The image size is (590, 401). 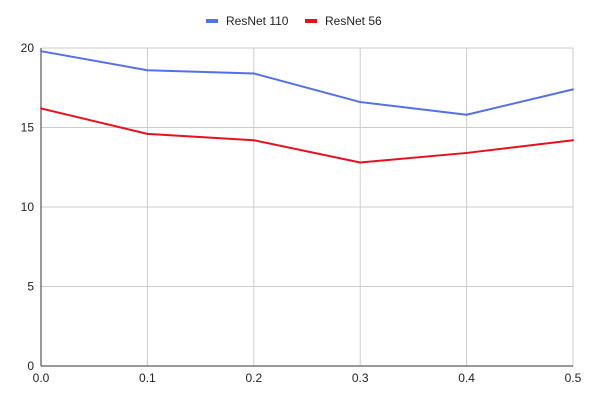 What do you see at coordinates (573, 378) in the screenshot?
I see `x-tick-label: 0.5` at bounding box center [573, 378].